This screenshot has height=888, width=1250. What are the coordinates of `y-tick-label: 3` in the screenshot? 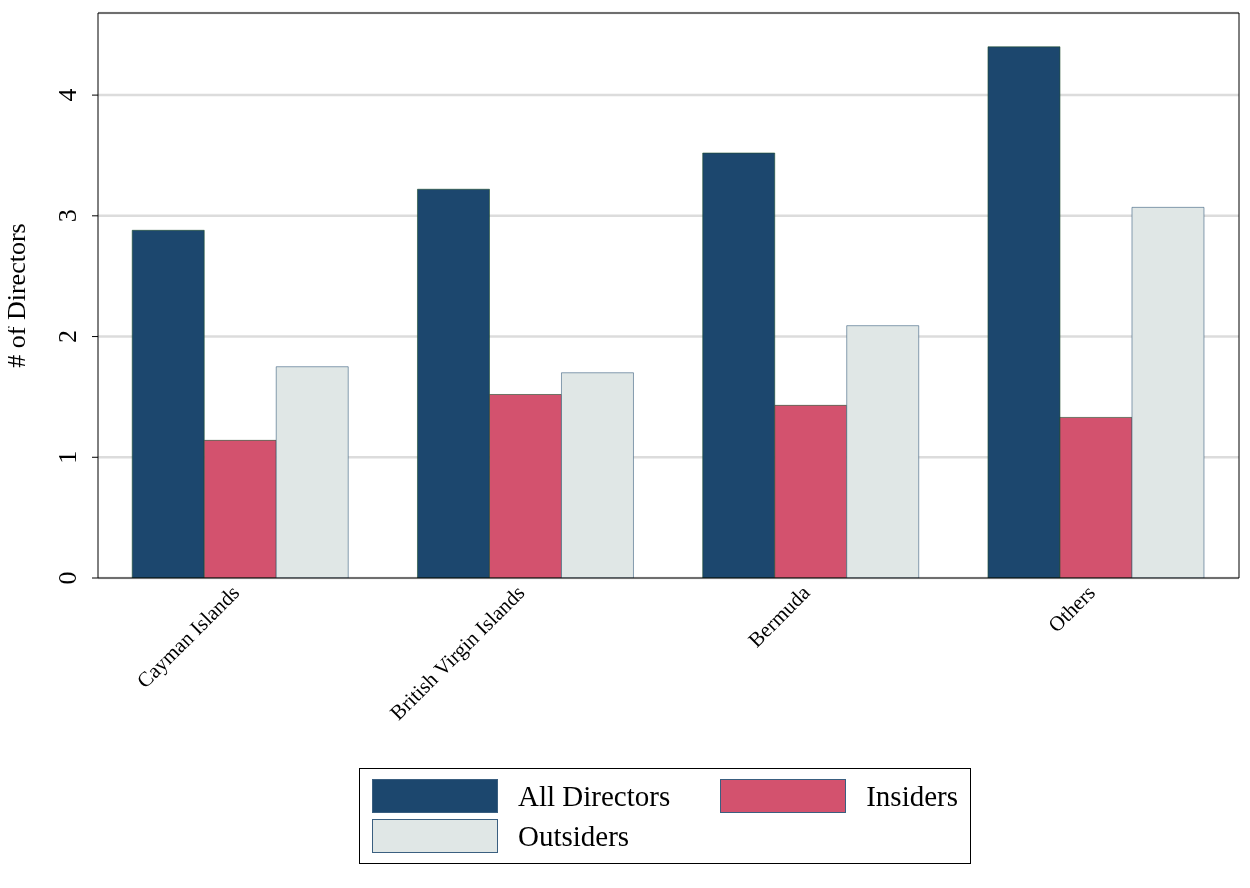 It's located at (67, 216).